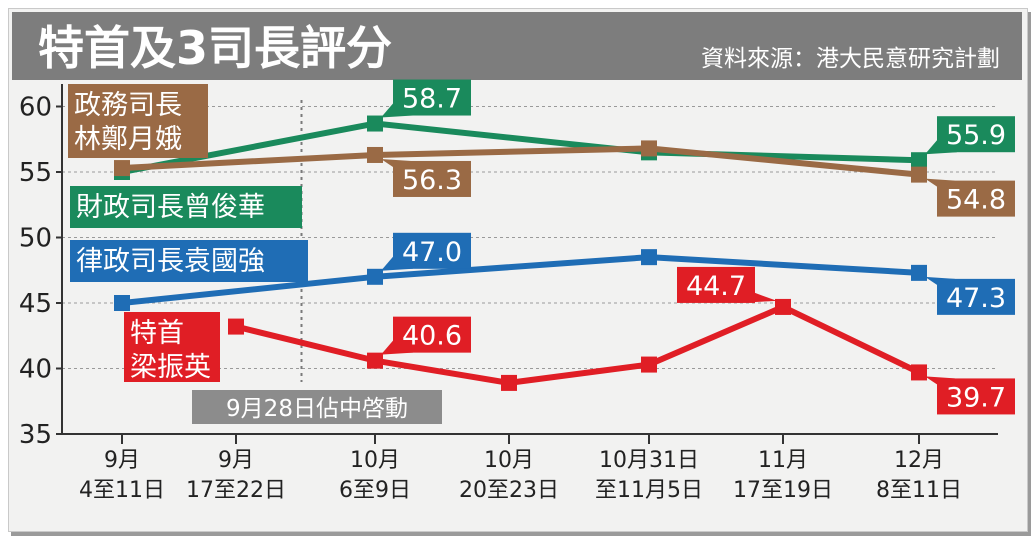 The height and width of the screenshot is (540, 1036). I want to click on x-tick-label: 17至22日, so click(236, 490).